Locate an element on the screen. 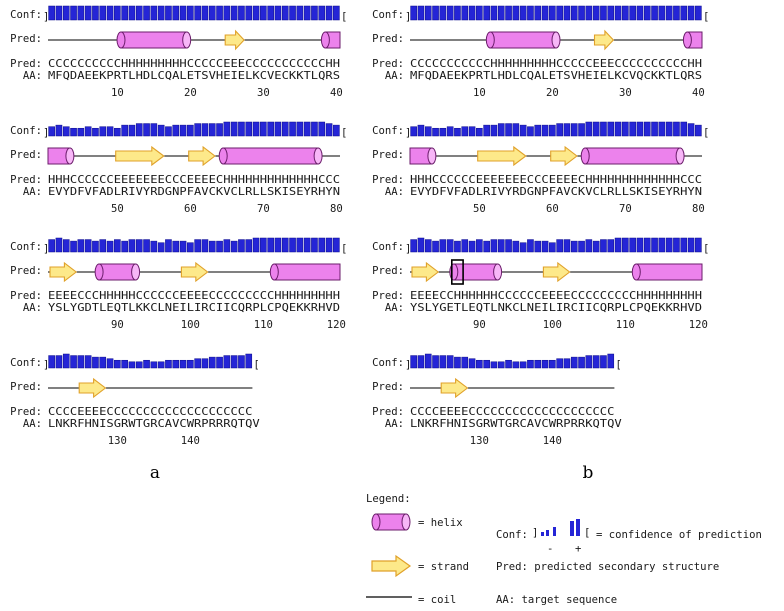  legend-helix-icon is located at coordinates (391, 522).